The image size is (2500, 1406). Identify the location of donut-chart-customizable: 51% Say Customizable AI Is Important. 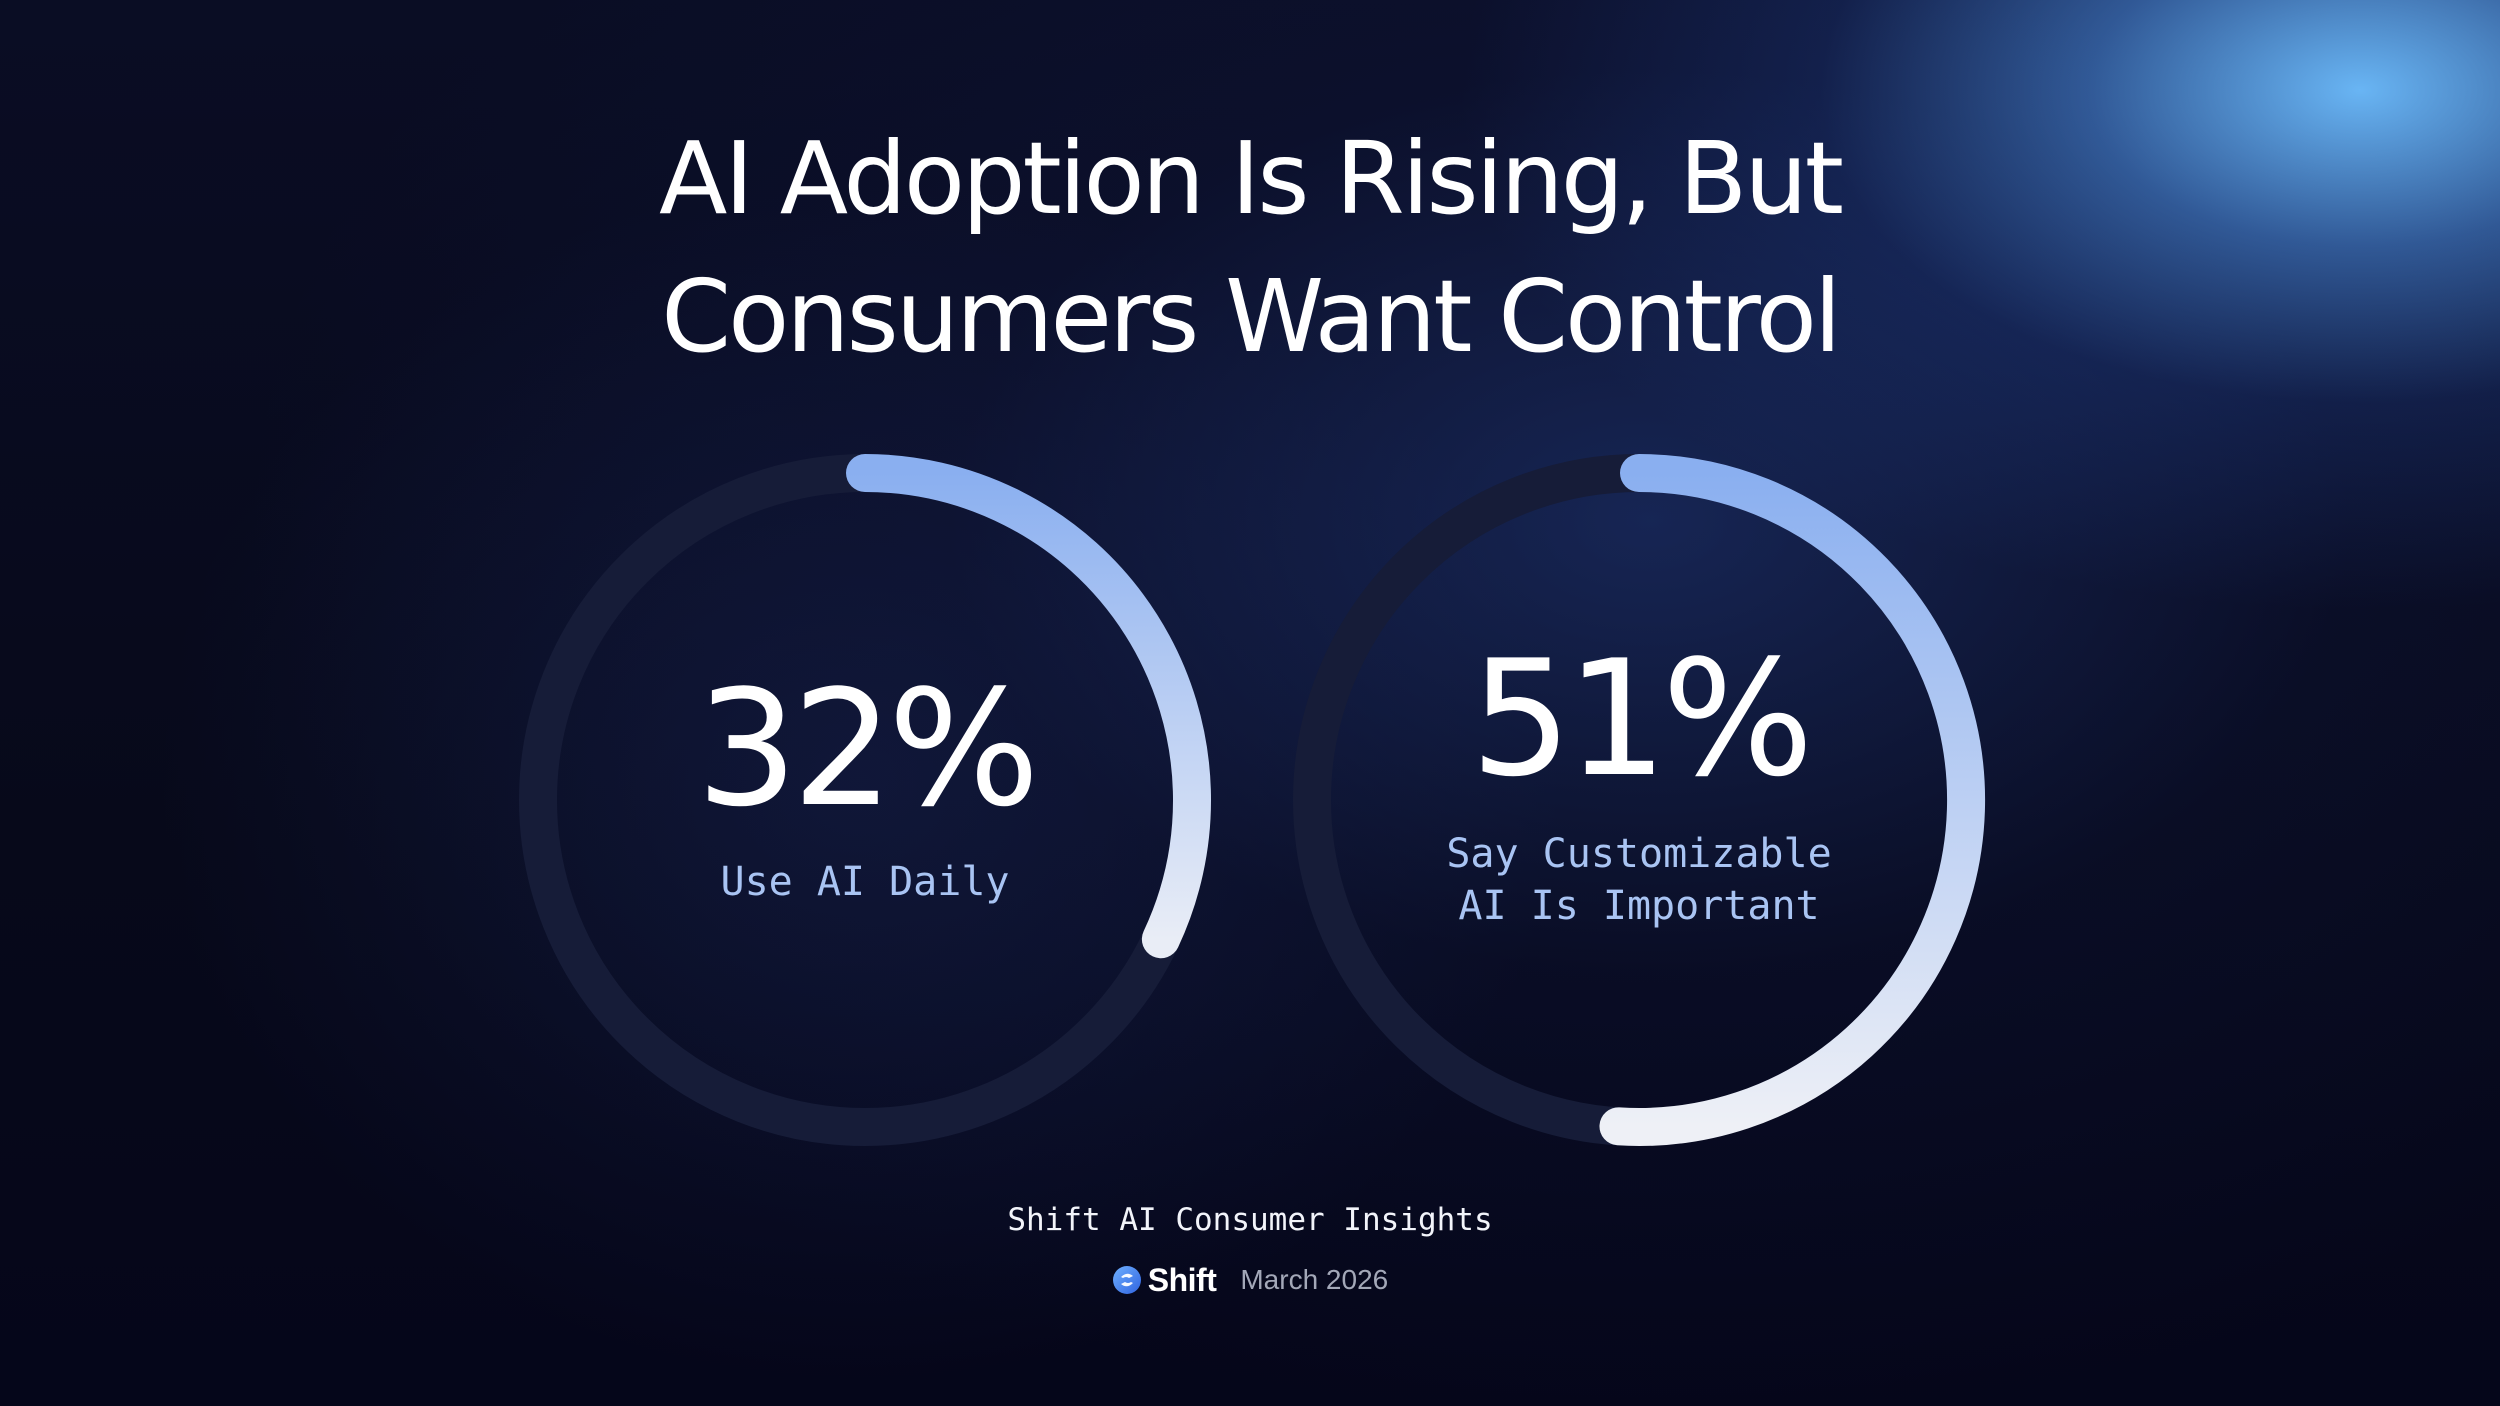
(1639, 800).